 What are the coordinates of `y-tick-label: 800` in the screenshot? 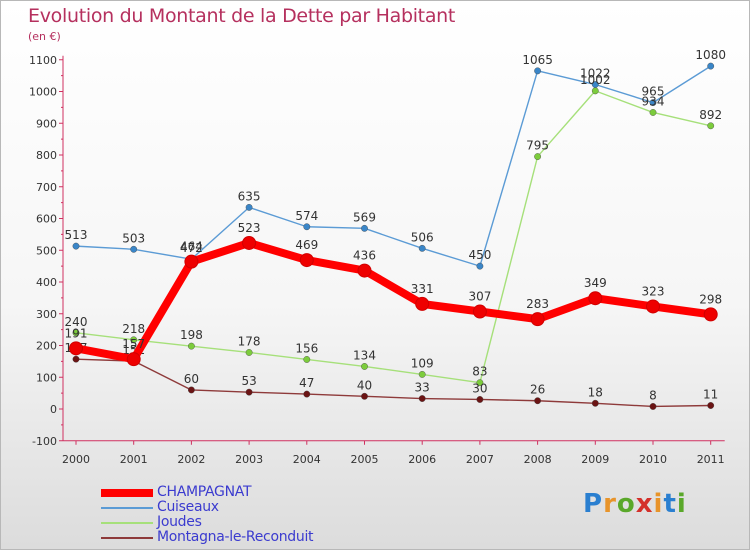 It's located at (46, 155).